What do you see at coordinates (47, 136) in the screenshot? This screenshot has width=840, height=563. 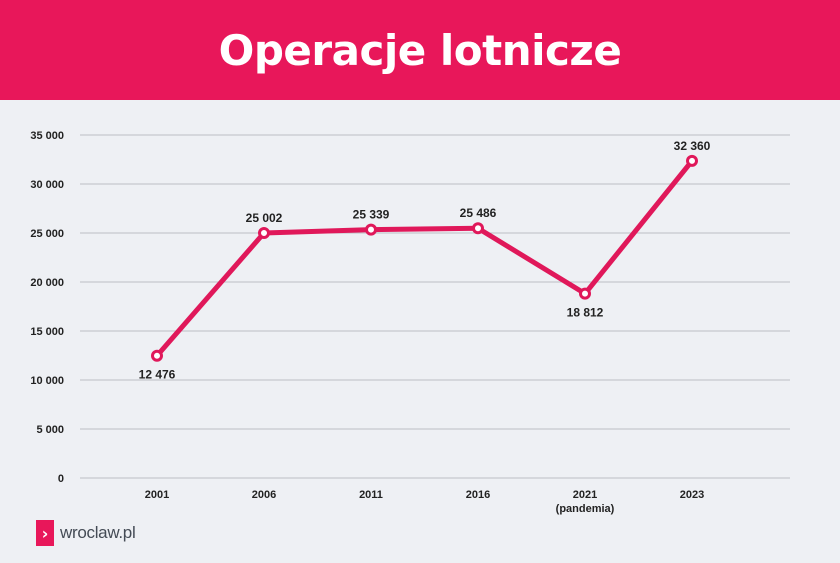 I see `y-tick-label: 35 000` at bounding box center [47, 136].